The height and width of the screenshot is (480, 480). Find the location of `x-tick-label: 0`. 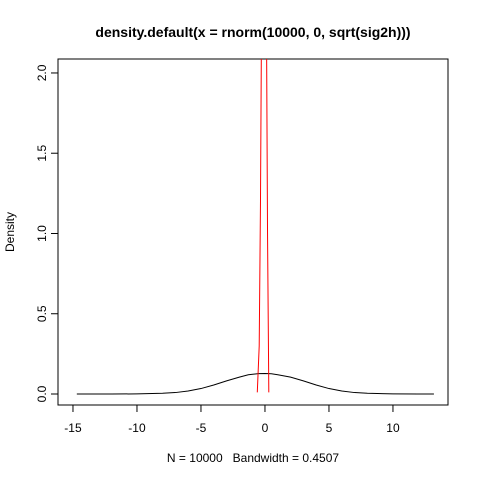

x-tick-label: 0 is located at coordinates (265, 428).